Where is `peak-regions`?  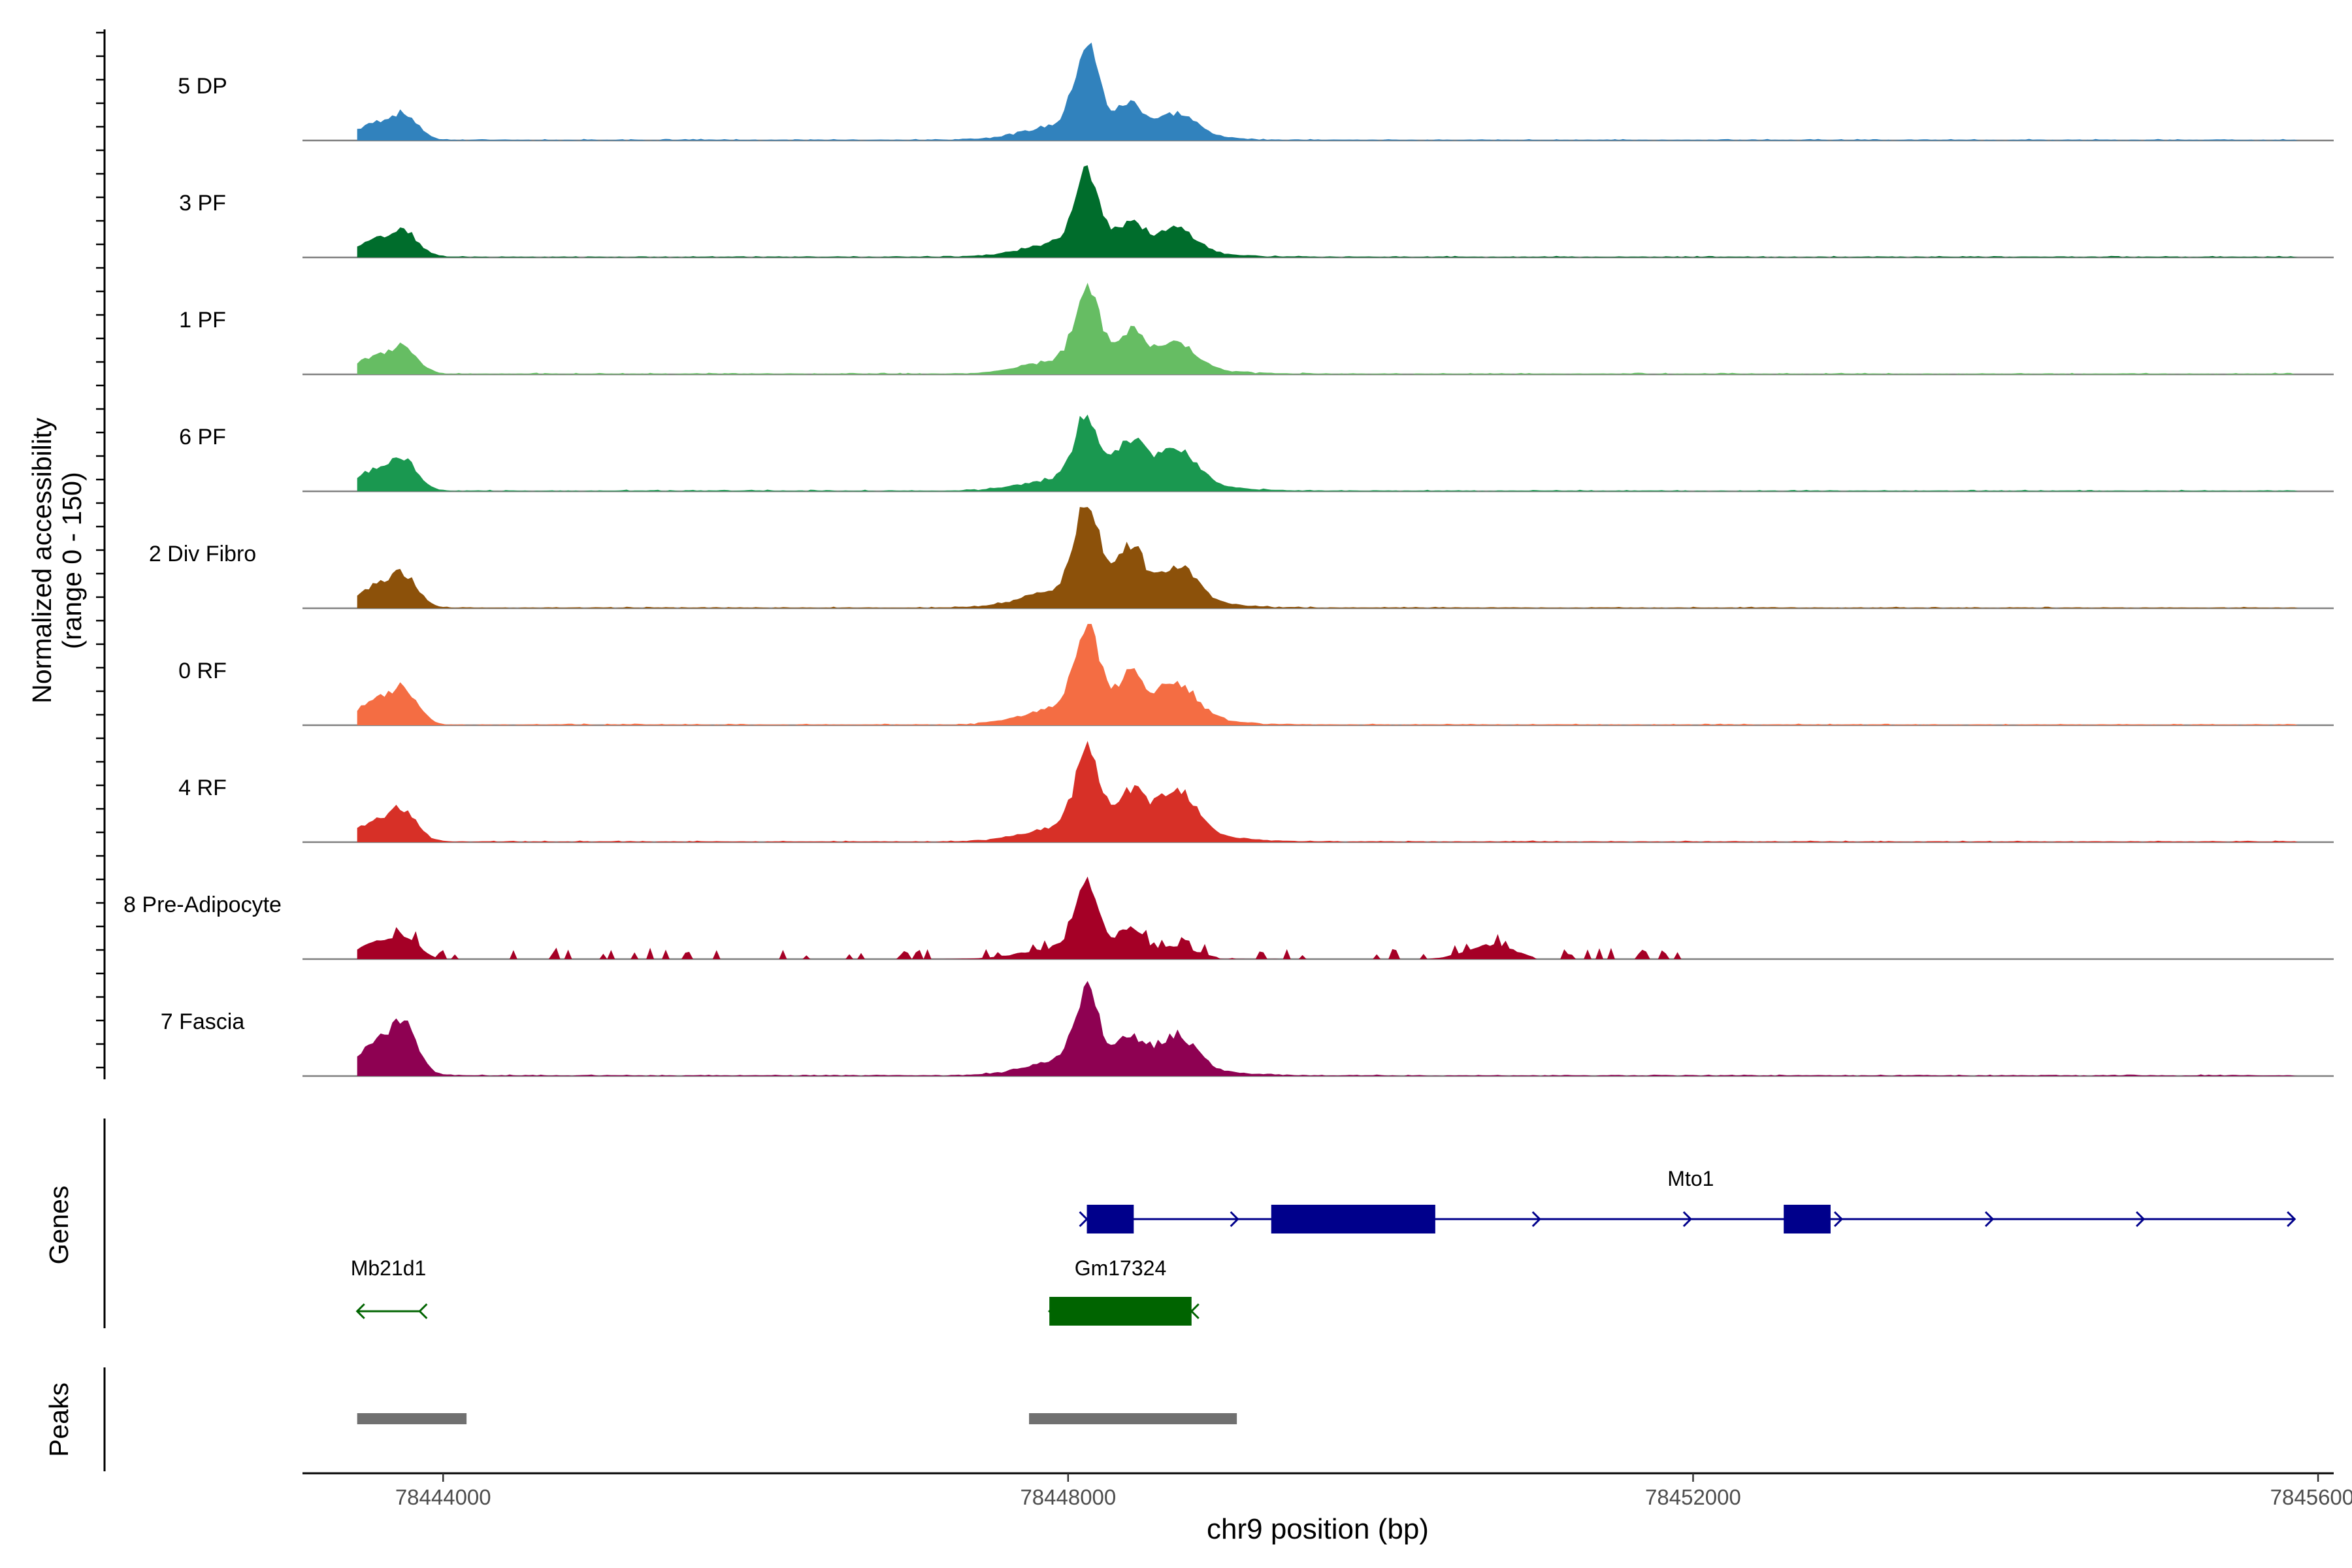
peak-regions is located at coordinates (797, 1418).